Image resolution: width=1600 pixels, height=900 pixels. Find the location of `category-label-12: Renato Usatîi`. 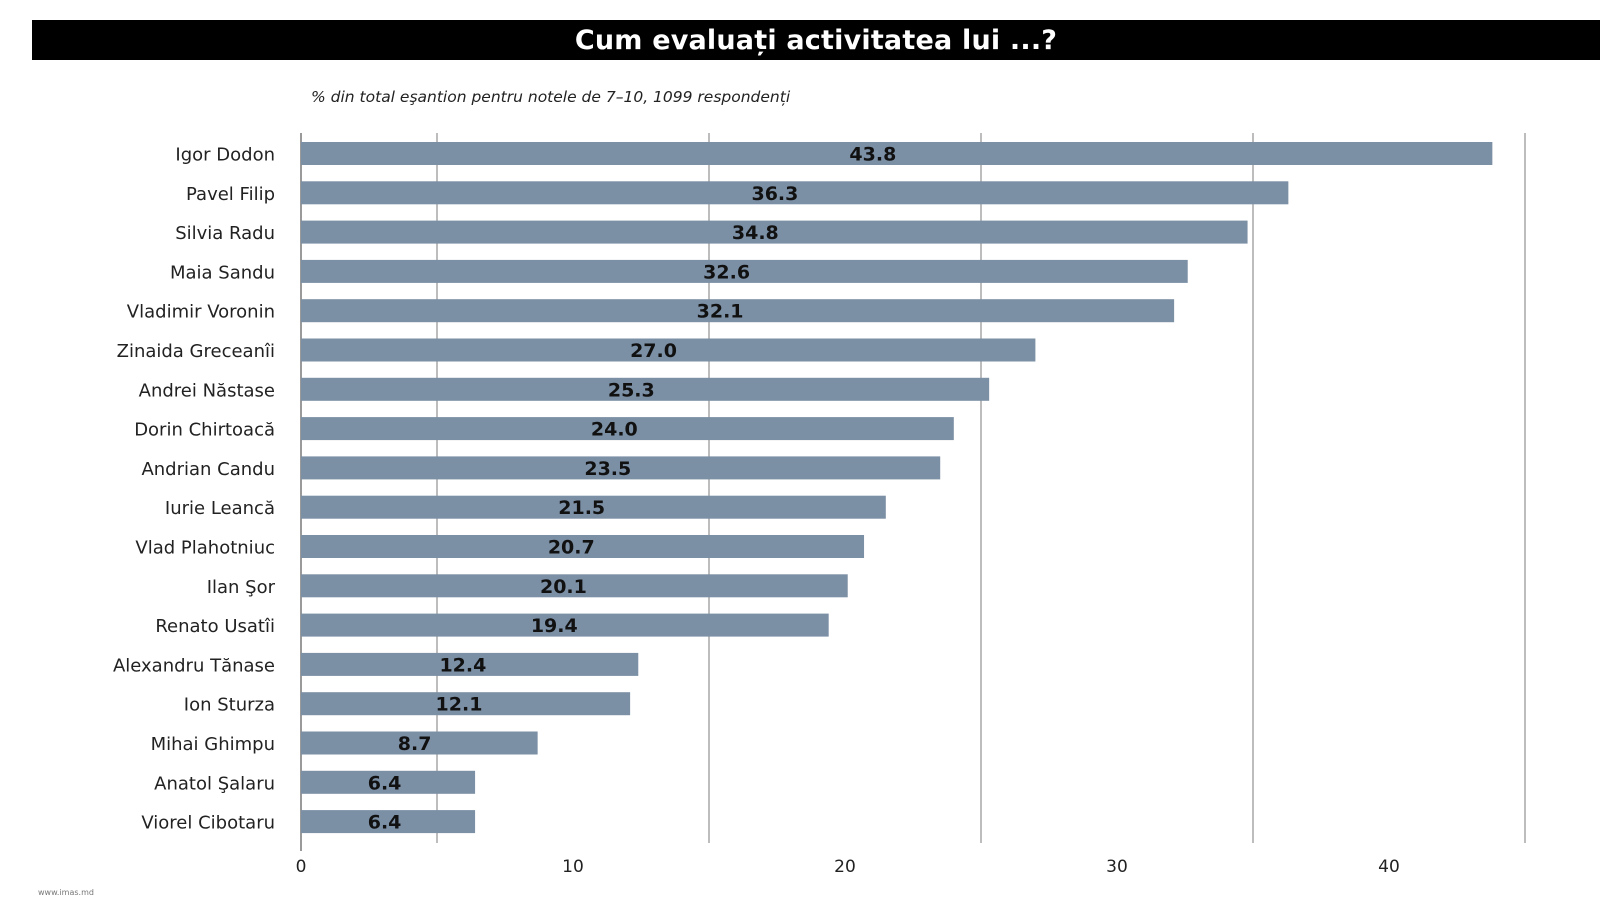

category-label-12: Renato Usatîi is located at coordinates (215, 626).